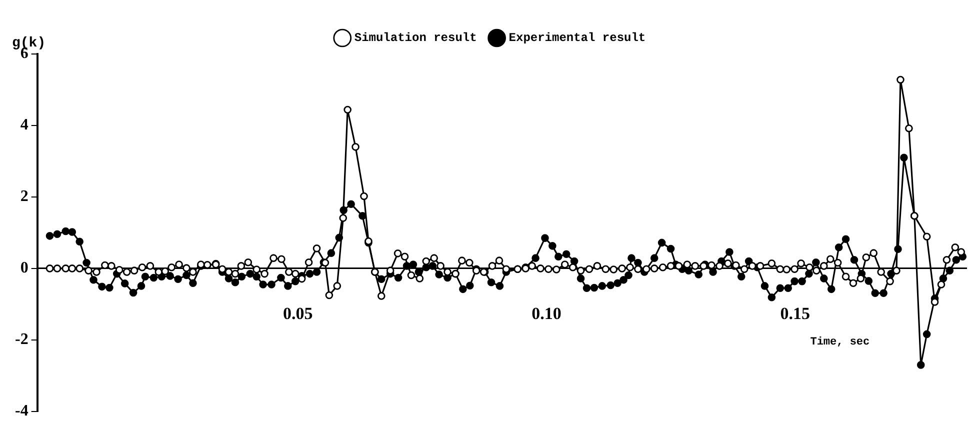 The image size is (980, 432). I want to click on y-tick-label: -4, so click(21, 411).